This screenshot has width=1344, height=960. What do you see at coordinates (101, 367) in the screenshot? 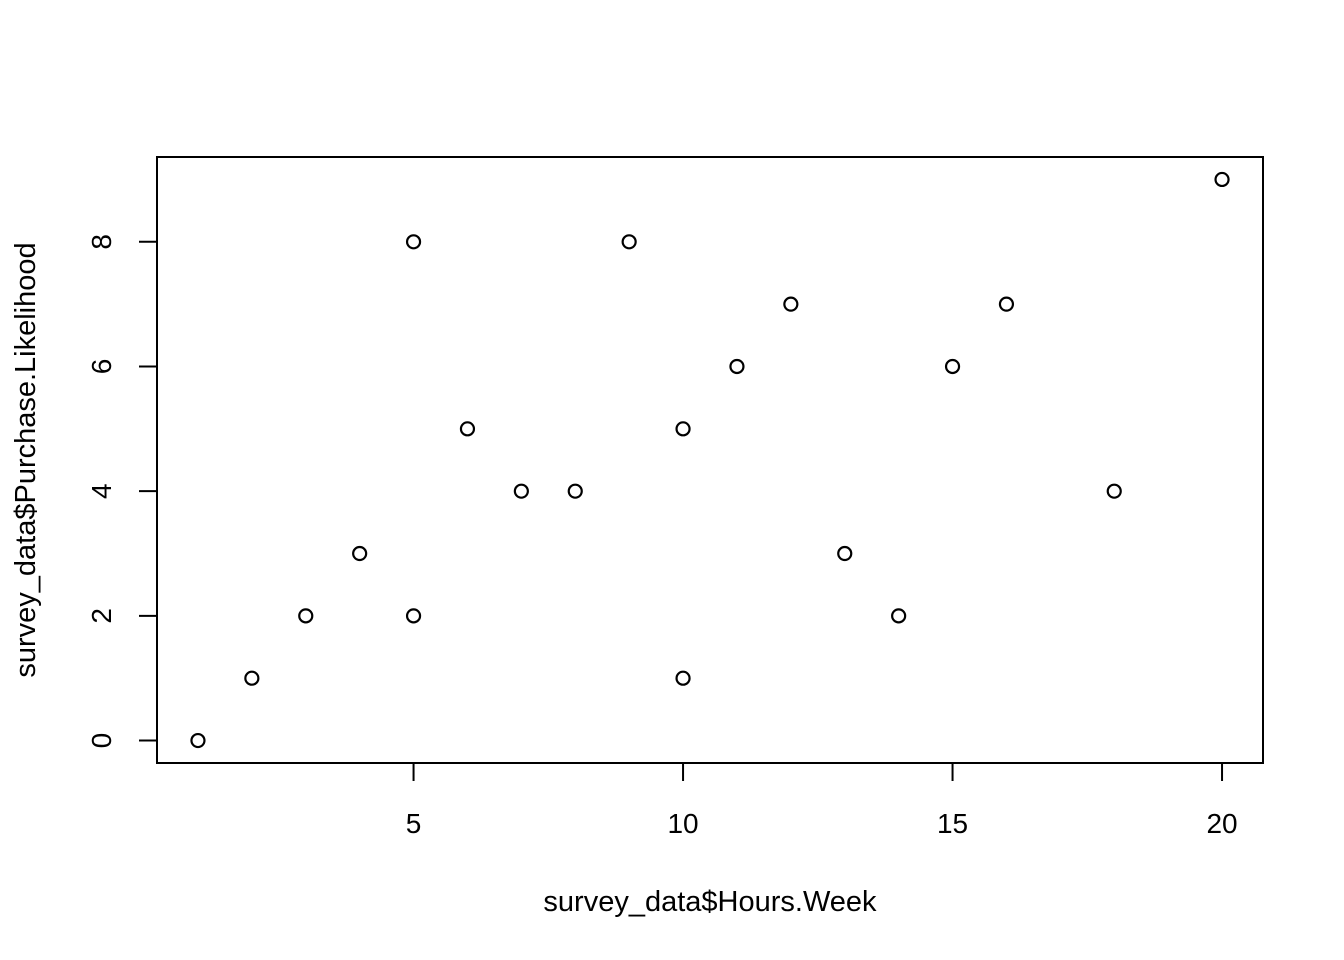
I see `y-tick-label: 6` at bounding box center [101, 367].